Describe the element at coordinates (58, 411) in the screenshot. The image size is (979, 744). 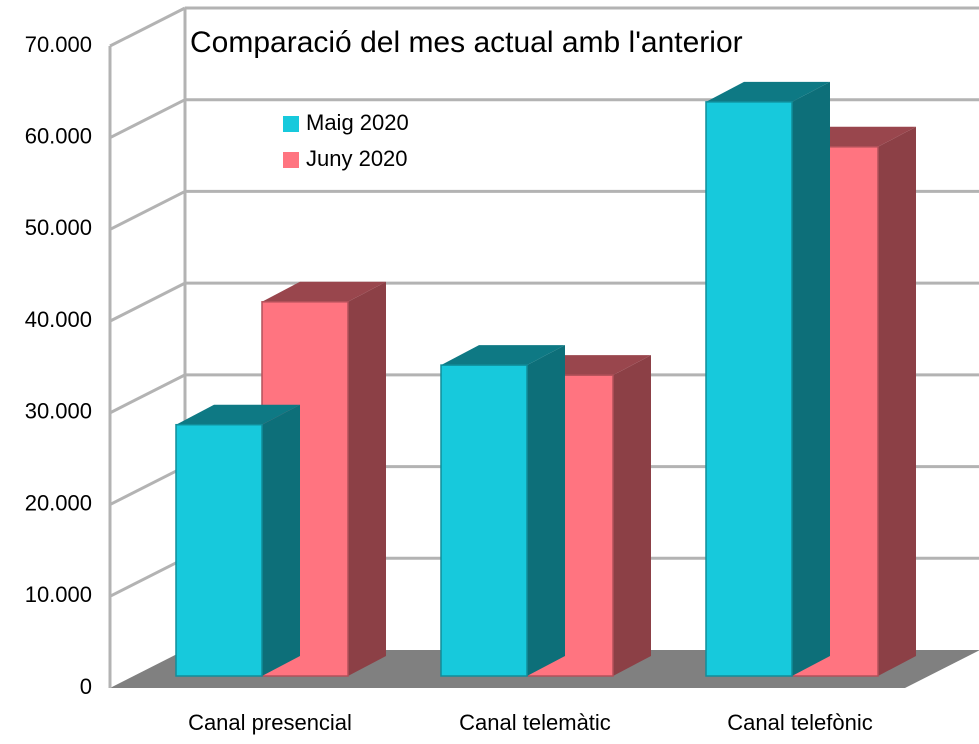
I see `y-tick-label: 30.000` at that location.